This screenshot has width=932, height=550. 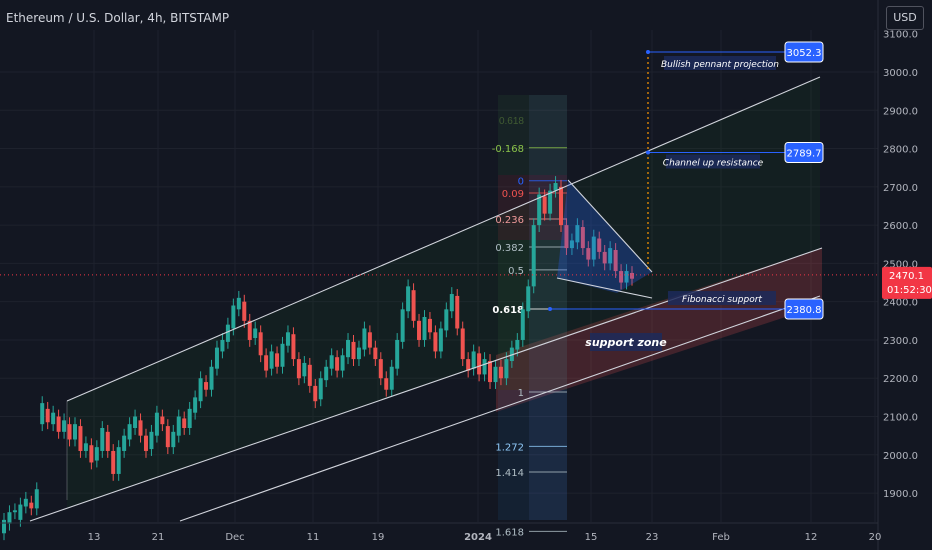 I want to click on y-tick-label: 3000.0, so click(x=900, y=73).